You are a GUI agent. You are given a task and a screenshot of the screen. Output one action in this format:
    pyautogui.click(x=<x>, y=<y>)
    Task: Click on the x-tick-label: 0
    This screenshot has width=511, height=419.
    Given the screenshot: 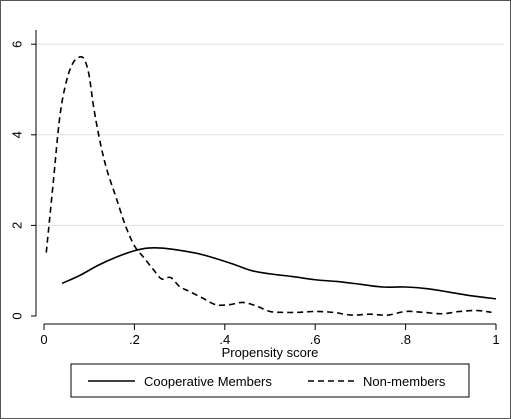 What is the action you would take?
    pyautogui.click(x=43, y=339)
    